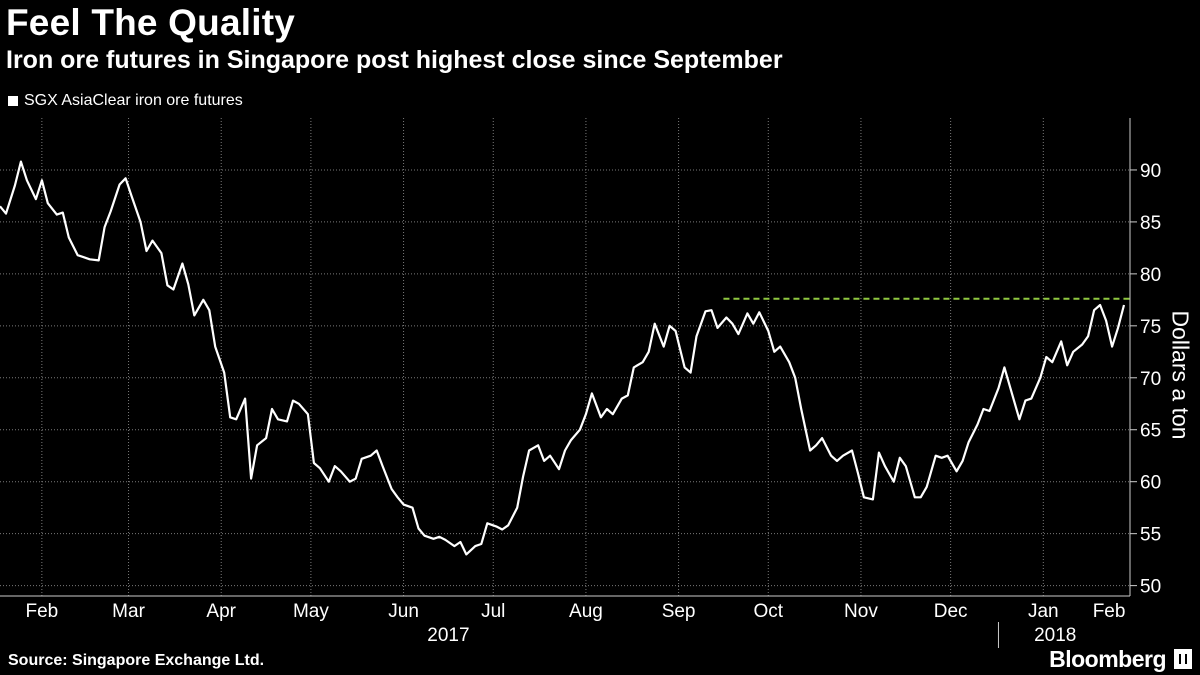  I want to click on x-tick-label: Jan, so click(1043, 611).